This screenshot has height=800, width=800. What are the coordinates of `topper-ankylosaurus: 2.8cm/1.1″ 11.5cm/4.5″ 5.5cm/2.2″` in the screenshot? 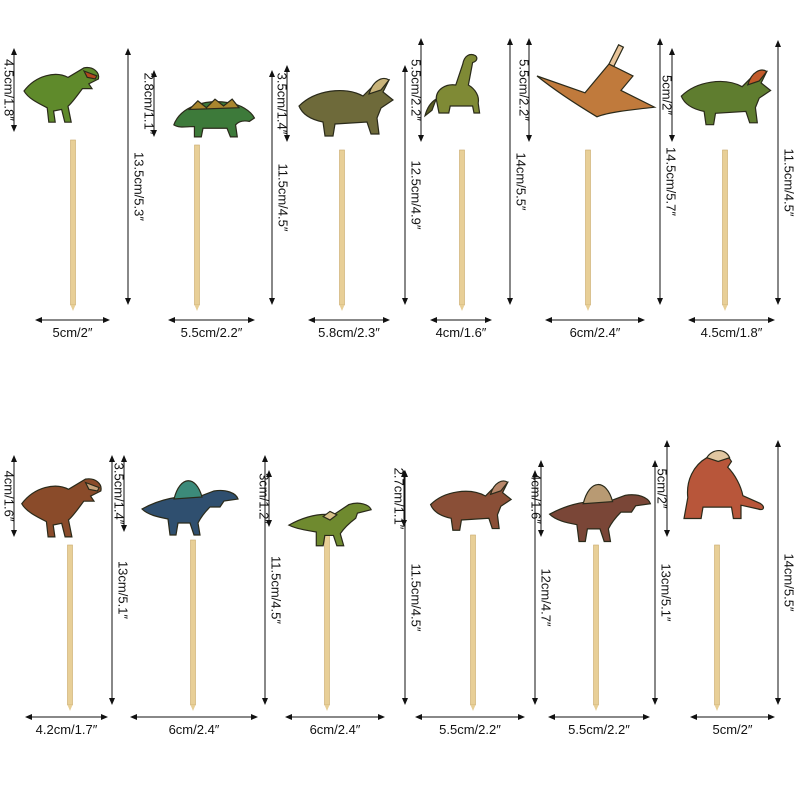 It's located at (216, 205).